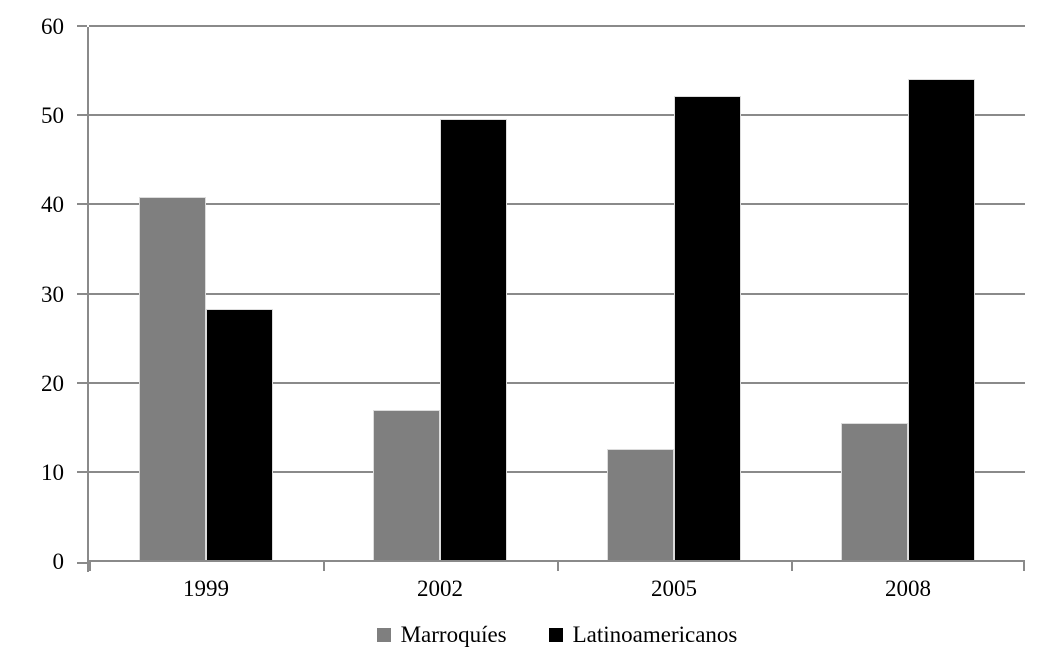 The width and height of the screenshot is (1042, 659). I want to click on legend-swatch-latinoamericanos, so click(555, 635).